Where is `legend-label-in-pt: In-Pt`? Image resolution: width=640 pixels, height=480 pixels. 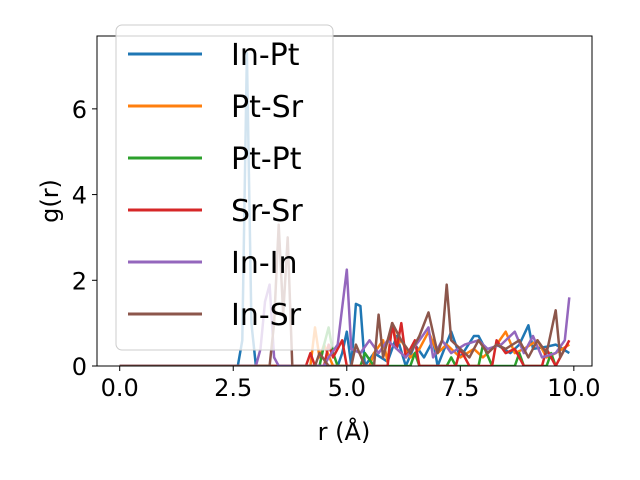
legend-label-in-pt: In-Pt is located at coordinates (265, 55).